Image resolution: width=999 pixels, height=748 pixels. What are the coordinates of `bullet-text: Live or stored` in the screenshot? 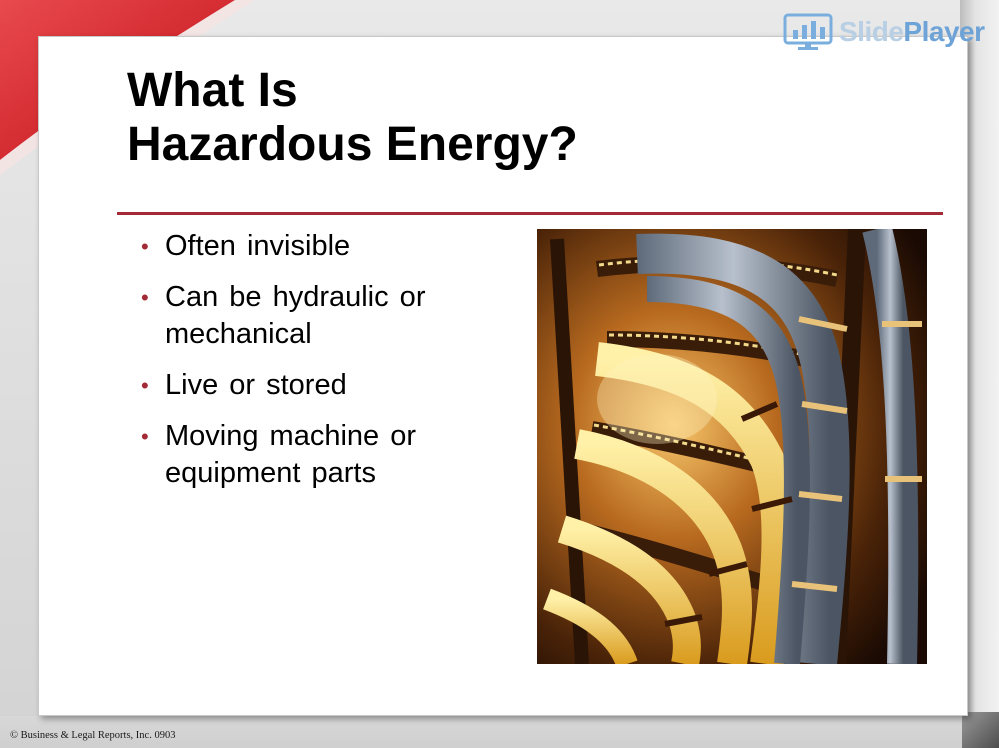 It's located at (256, 385).